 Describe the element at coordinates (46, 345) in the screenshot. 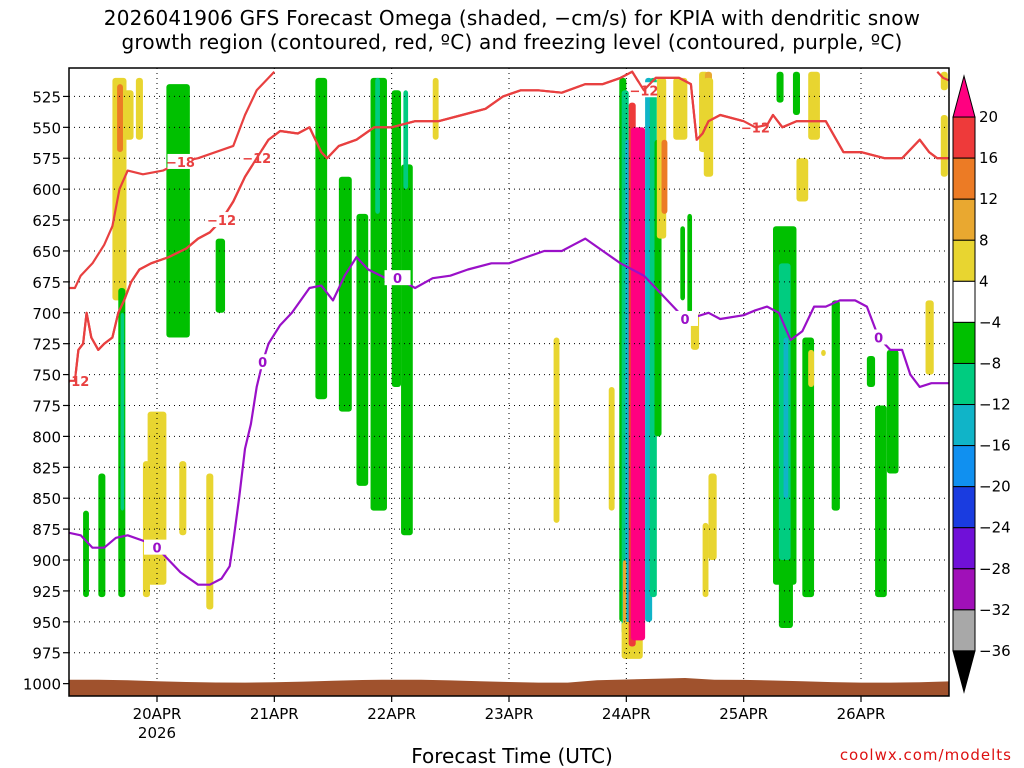

I see `y-tick-label: 725` at that location.